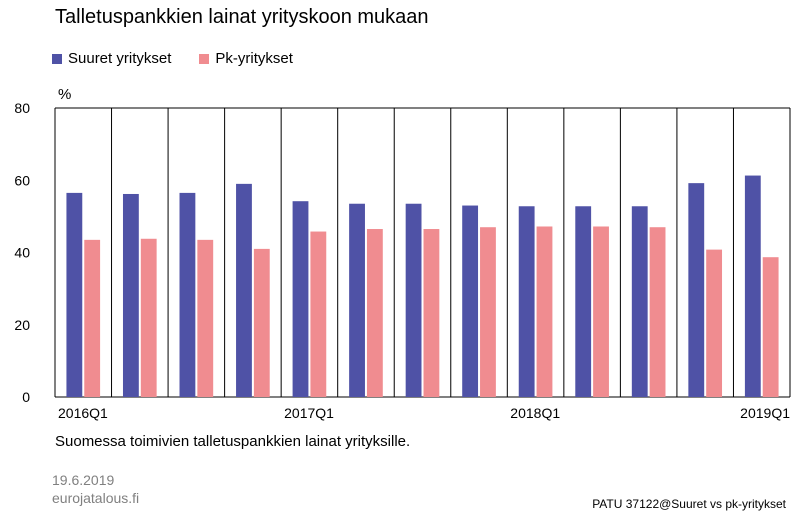 Image resolution: width=800 pixels, height=522 pixels. Describe the element at coordinates (26, 397) in the screenshot. I see `y-tick-label: 0` at that location.